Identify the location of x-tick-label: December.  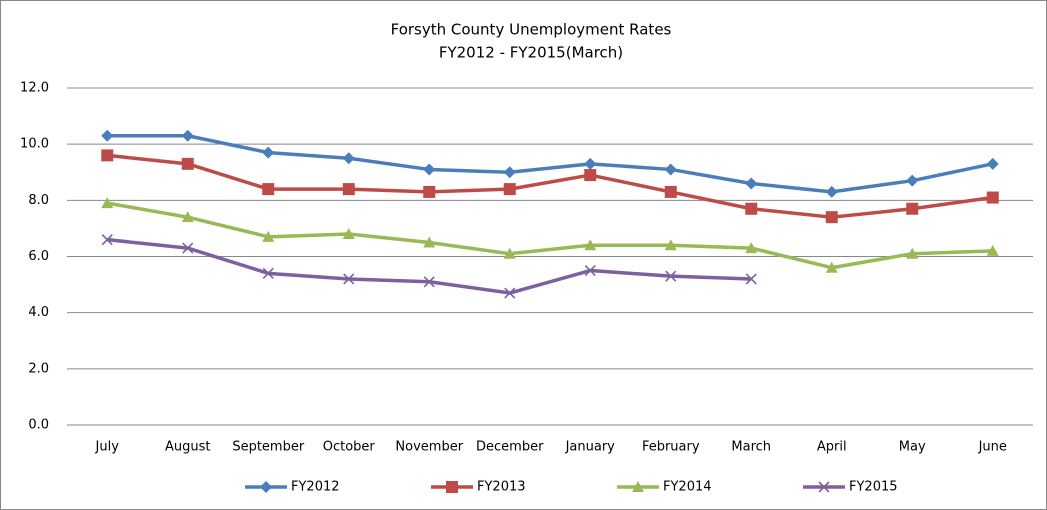
(510, 447).